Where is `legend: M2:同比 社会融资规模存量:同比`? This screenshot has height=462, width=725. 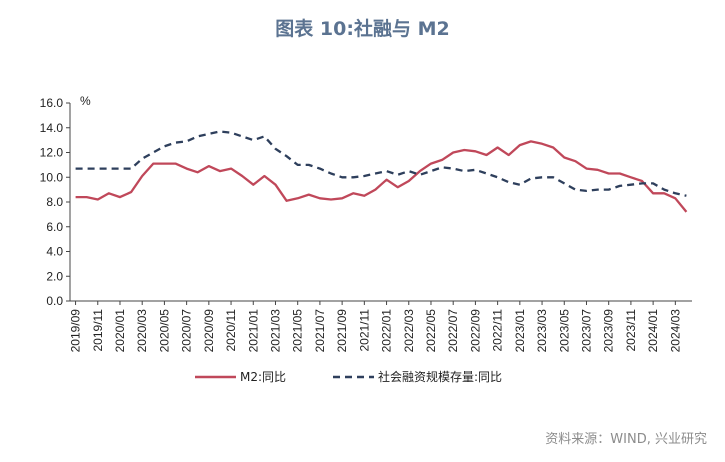
legend: M2:同比 社会融资规模存量:同比 is located at coordinates (348, 376).